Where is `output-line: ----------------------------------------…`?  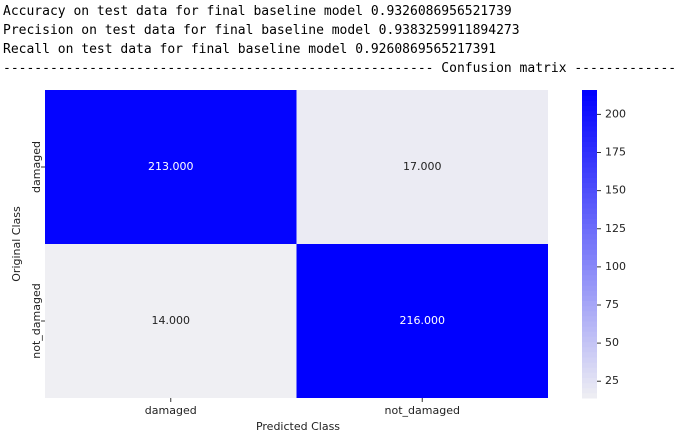
output-line: ----------------------------------------… is located at coordinates (340, 68).